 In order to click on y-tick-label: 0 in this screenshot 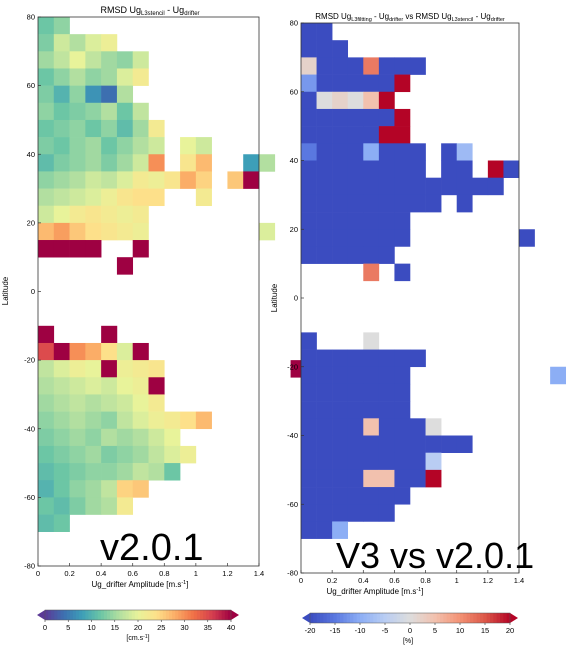, I will do `click(296, 298)`.